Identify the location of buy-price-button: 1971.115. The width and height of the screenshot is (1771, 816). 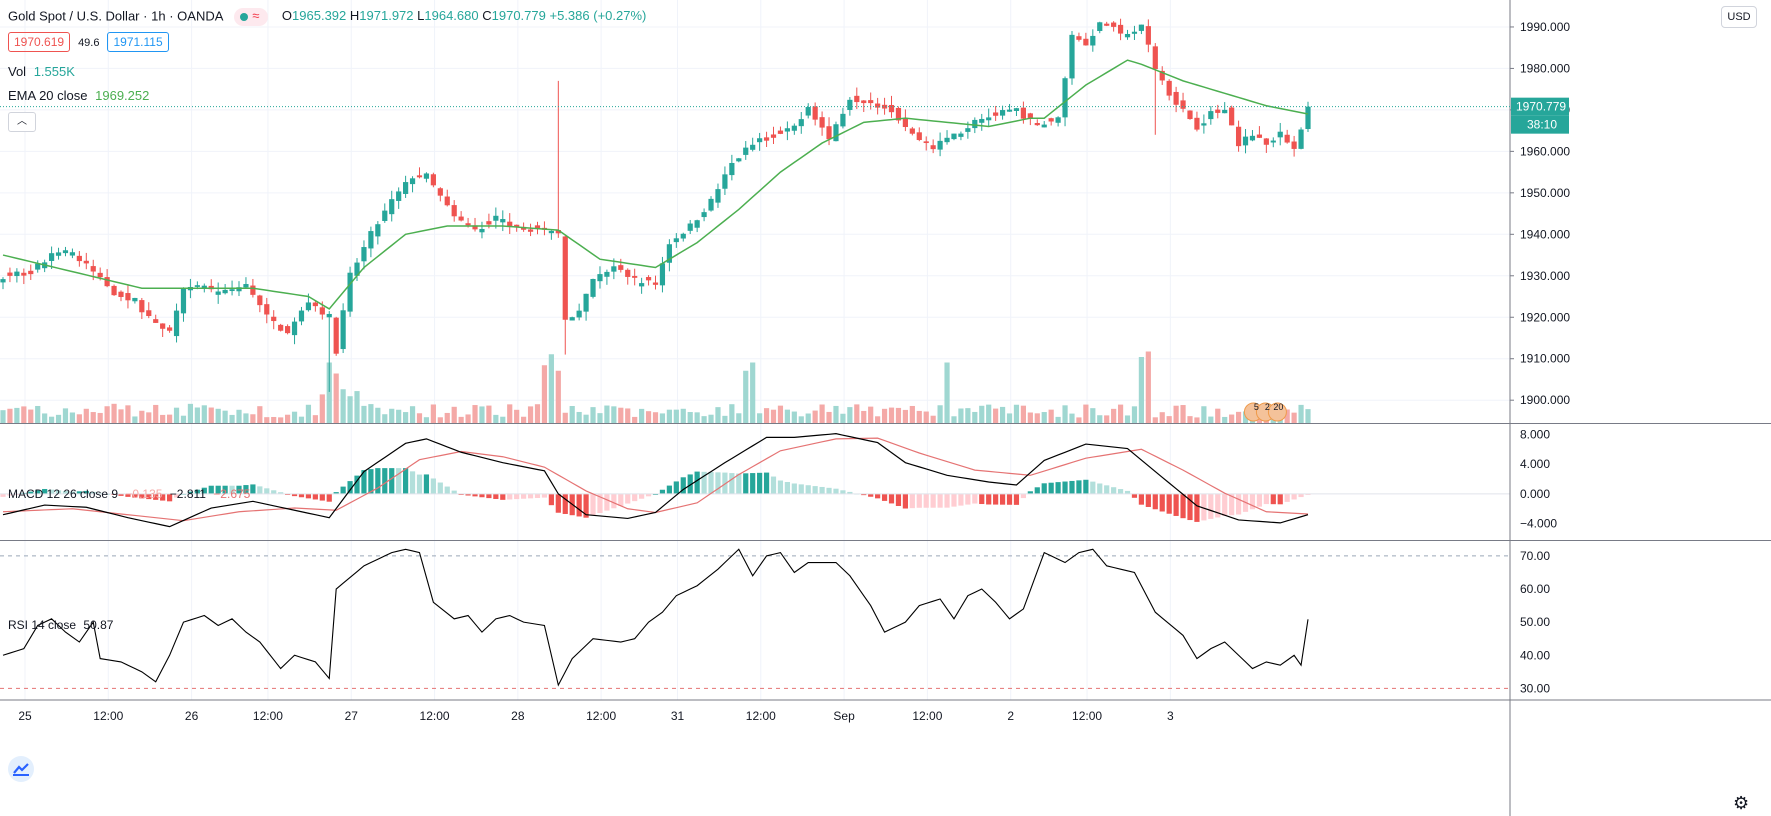
(138, 42).